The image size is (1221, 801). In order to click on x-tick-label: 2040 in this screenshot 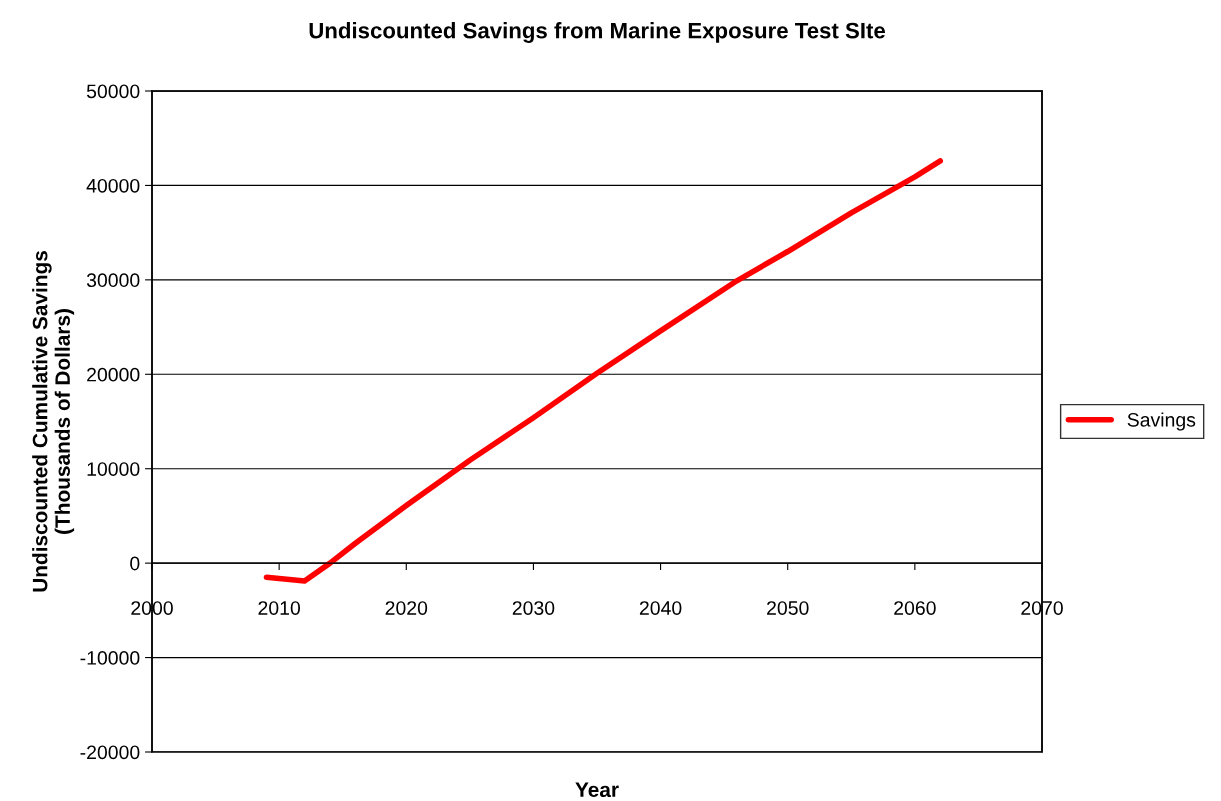, I will do `click(660, 608)`.